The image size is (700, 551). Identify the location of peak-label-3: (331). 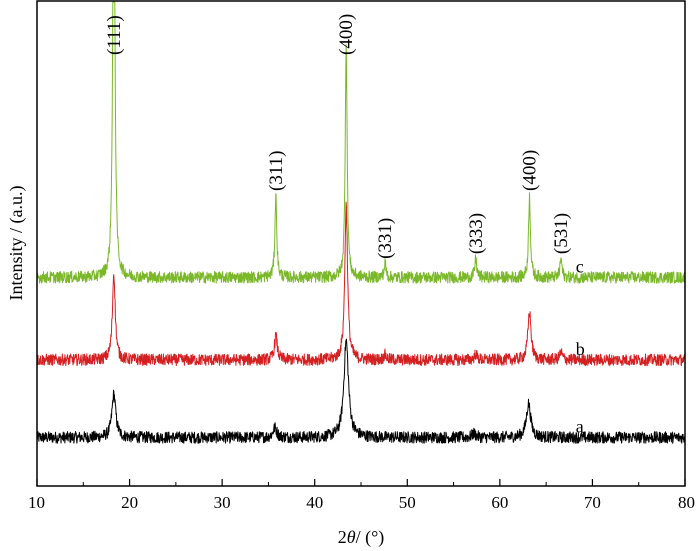
(385, 238).